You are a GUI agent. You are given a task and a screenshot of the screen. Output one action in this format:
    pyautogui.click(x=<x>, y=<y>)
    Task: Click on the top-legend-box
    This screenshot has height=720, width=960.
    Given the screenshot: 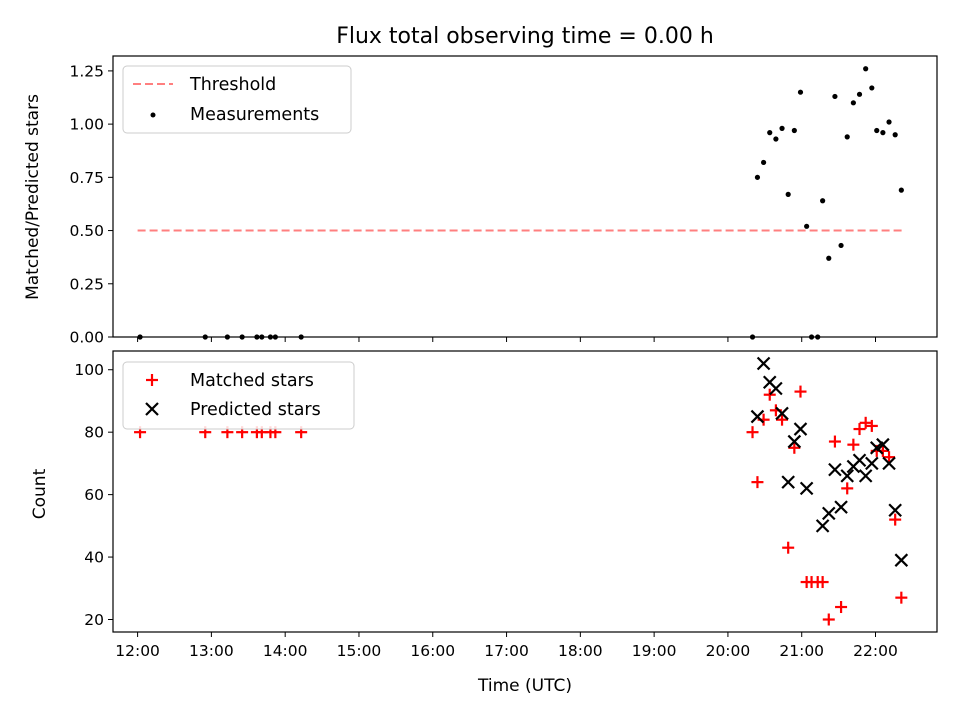 What is the action you would take?
    pyautogui.click(x=237, y=99)
    